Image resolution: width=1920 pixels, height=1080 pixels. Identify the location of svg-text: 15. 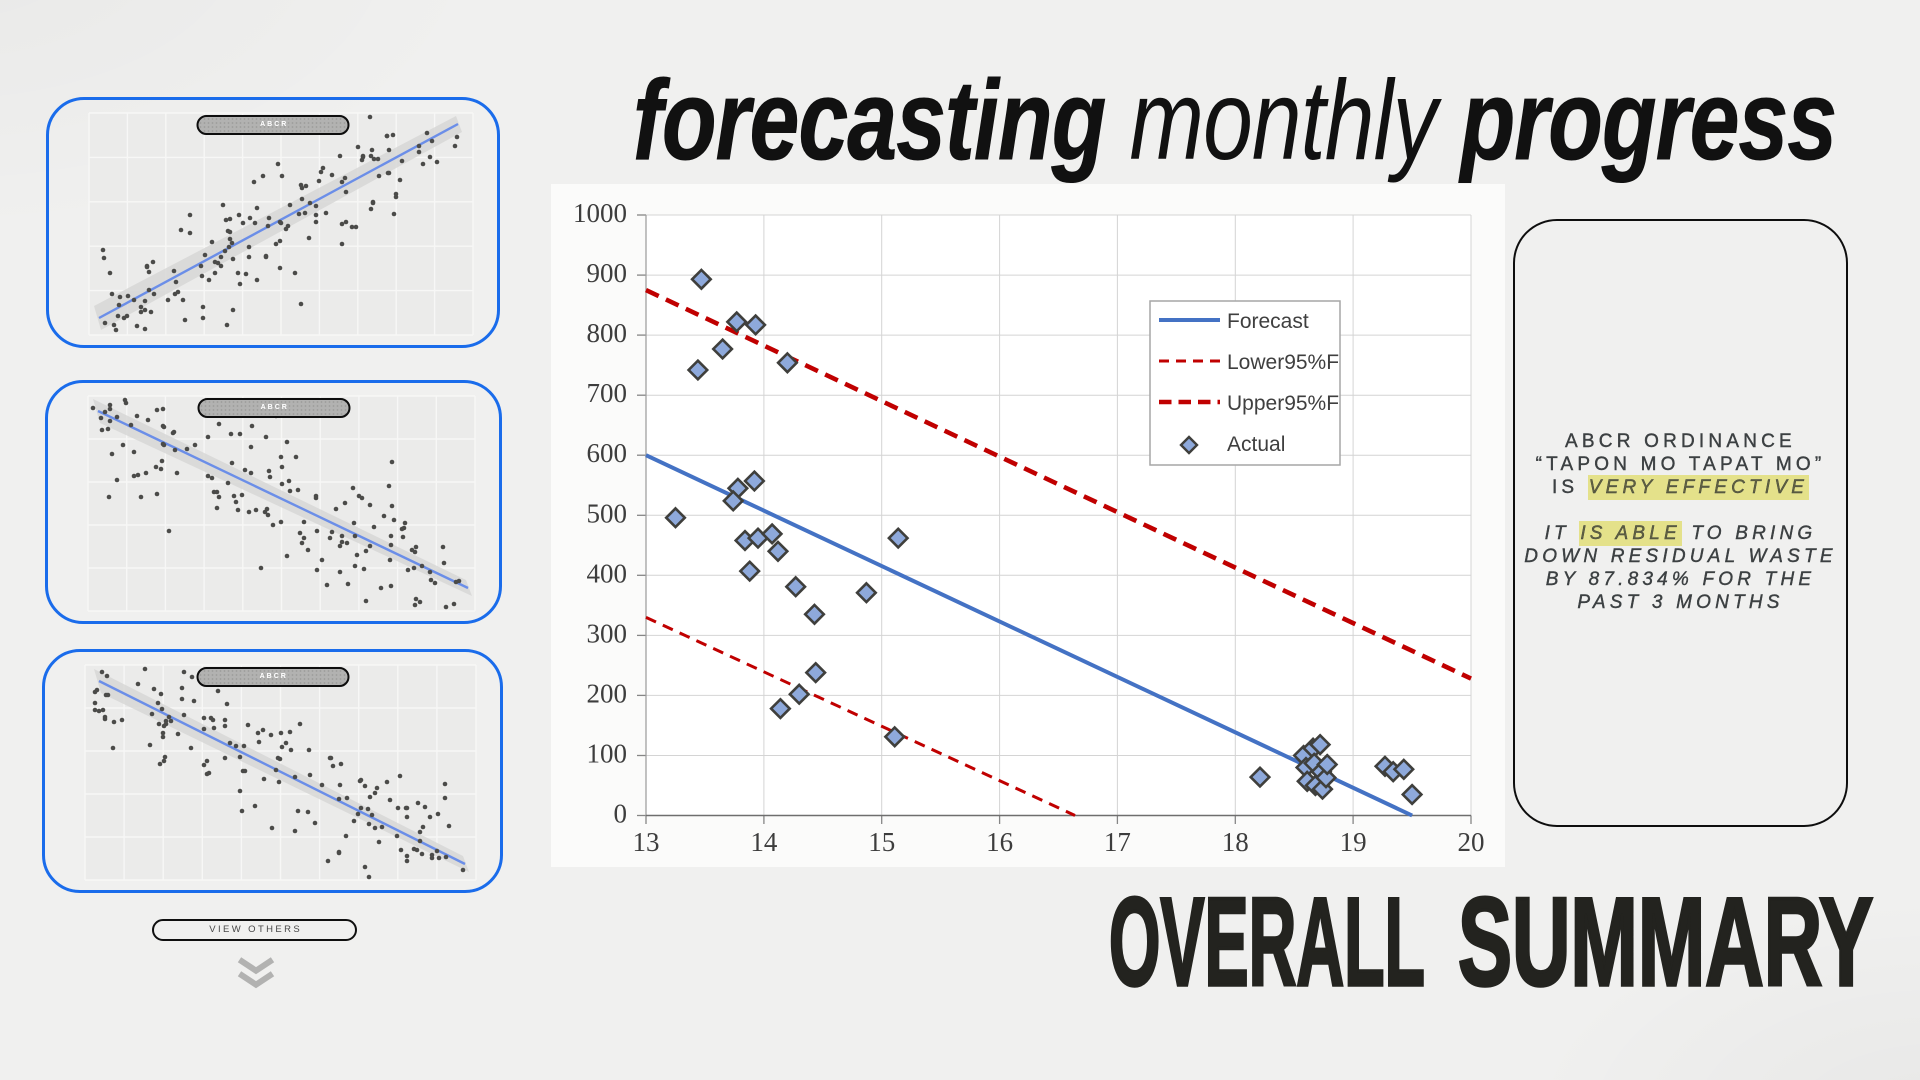
(881, 842).